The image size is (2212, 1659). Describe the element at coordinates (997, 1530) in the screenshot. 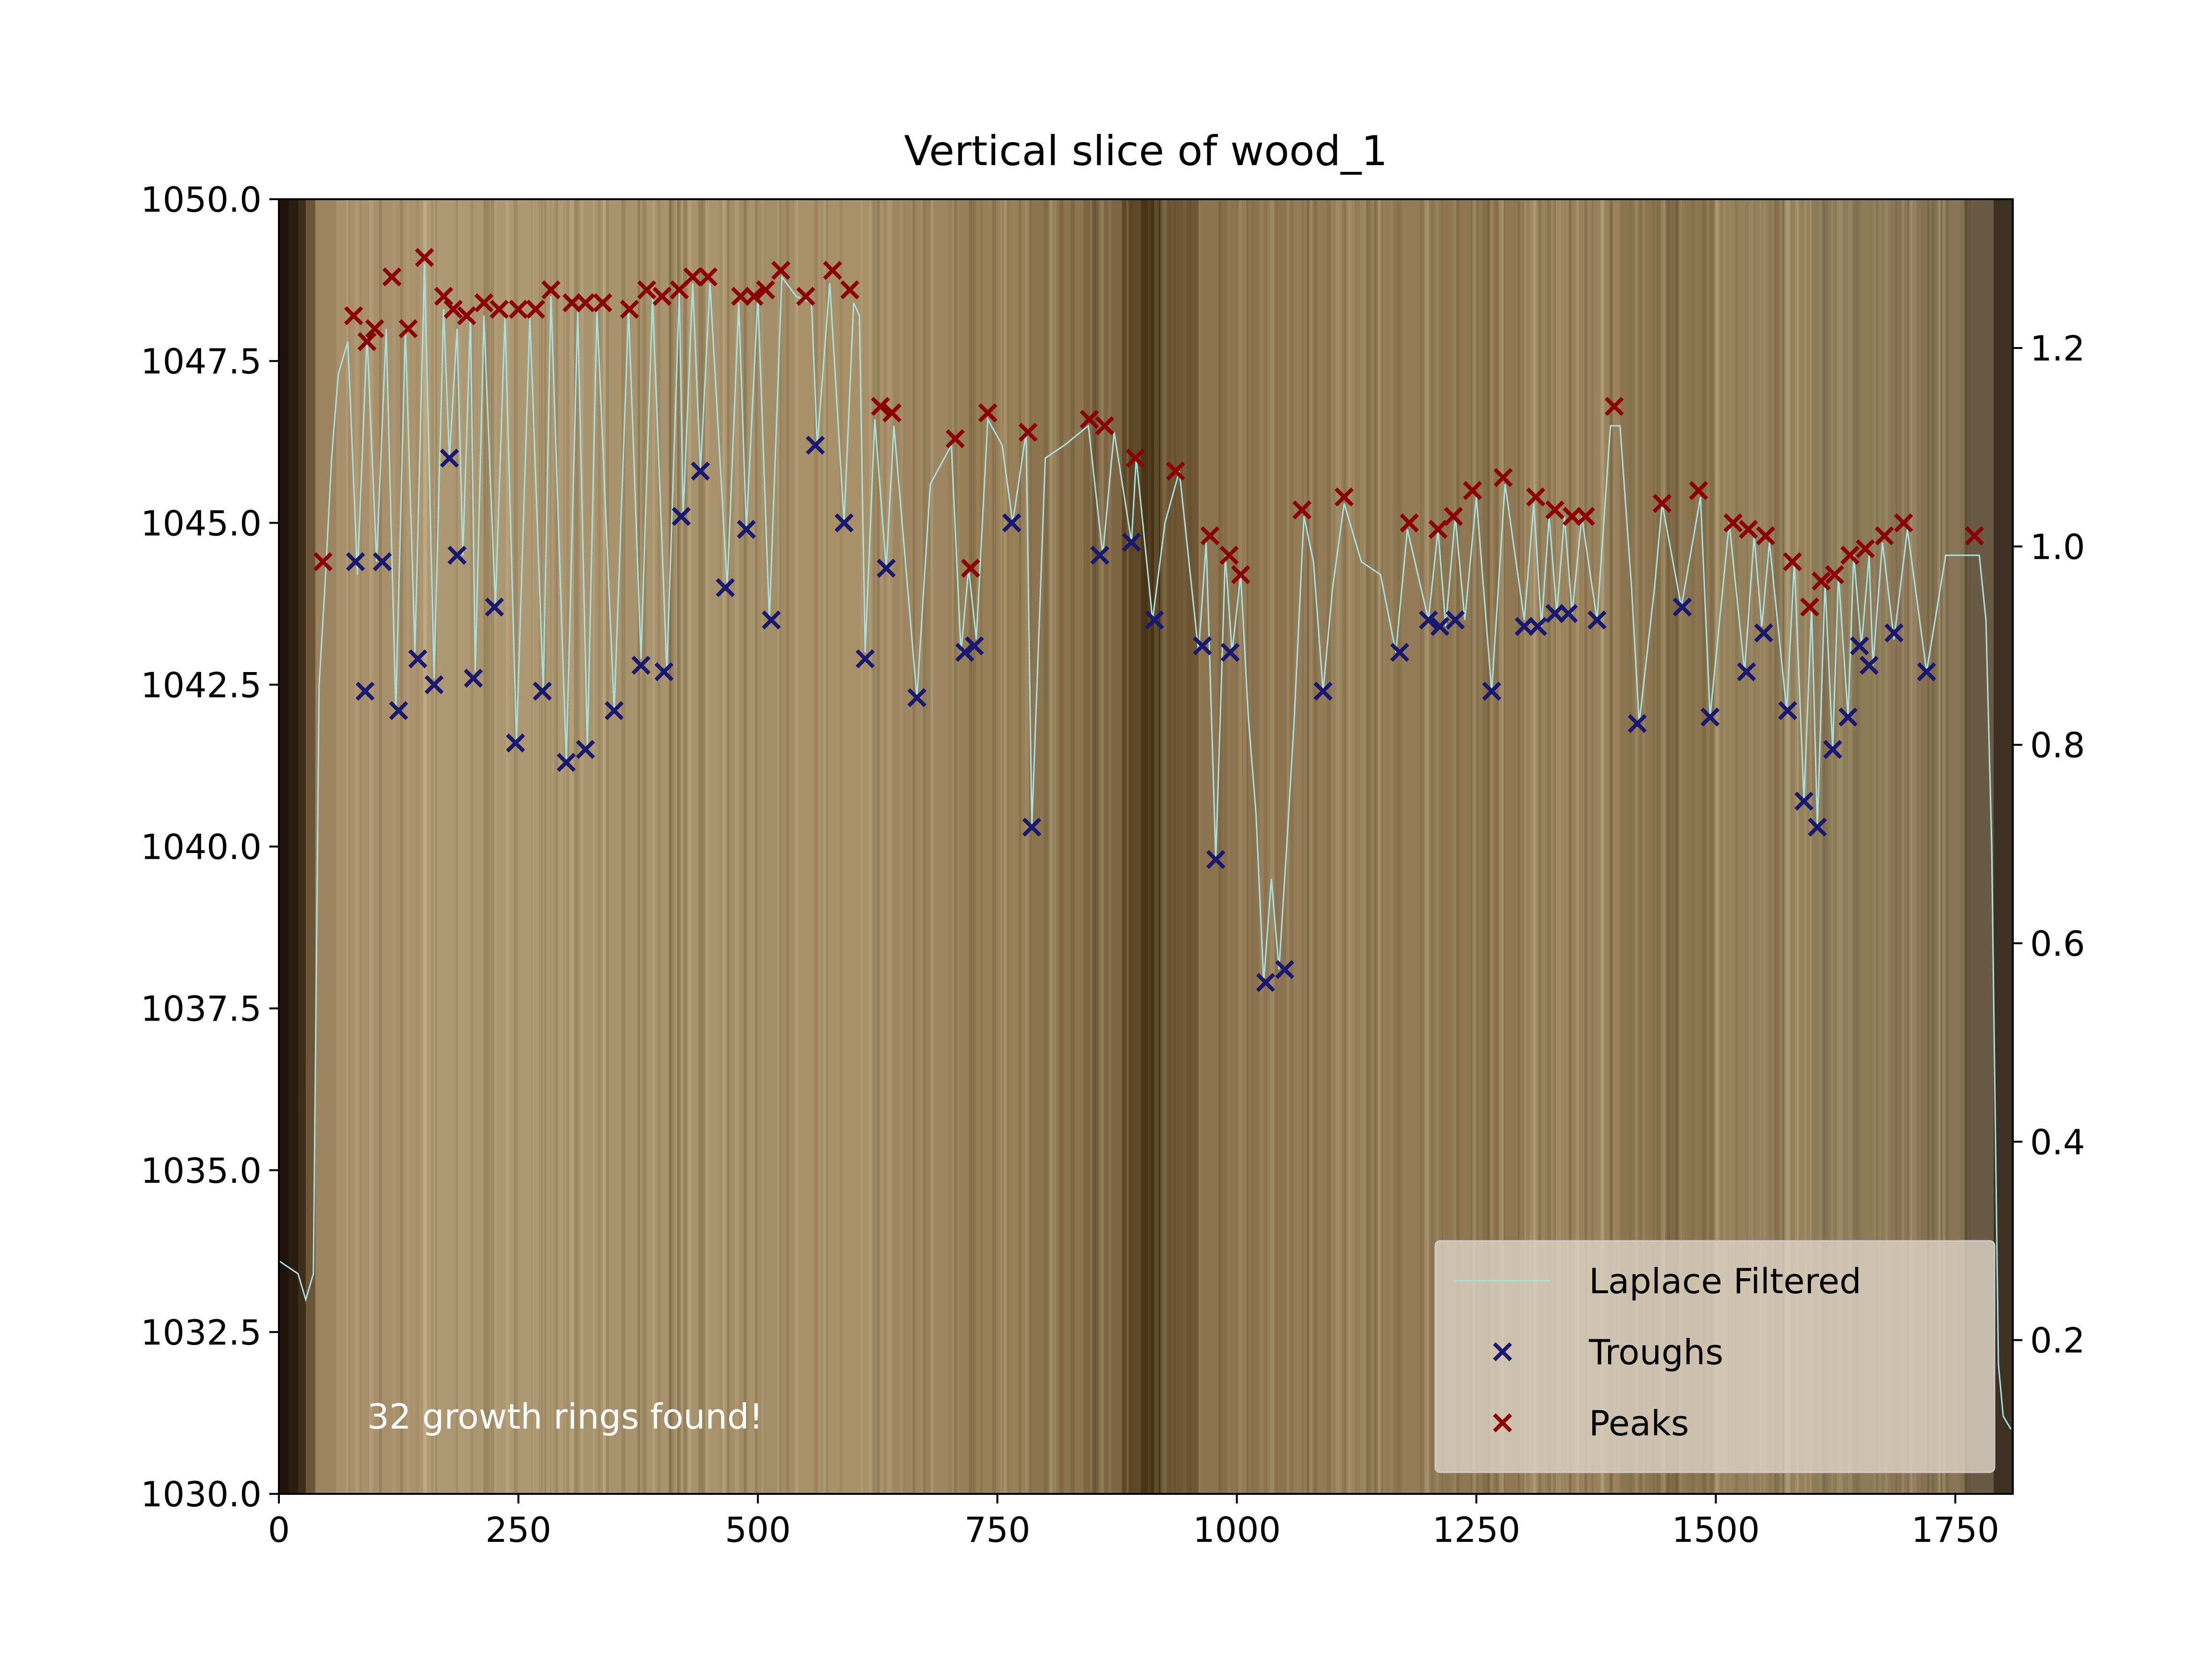

I see `x-tick-label: 750` at that location.